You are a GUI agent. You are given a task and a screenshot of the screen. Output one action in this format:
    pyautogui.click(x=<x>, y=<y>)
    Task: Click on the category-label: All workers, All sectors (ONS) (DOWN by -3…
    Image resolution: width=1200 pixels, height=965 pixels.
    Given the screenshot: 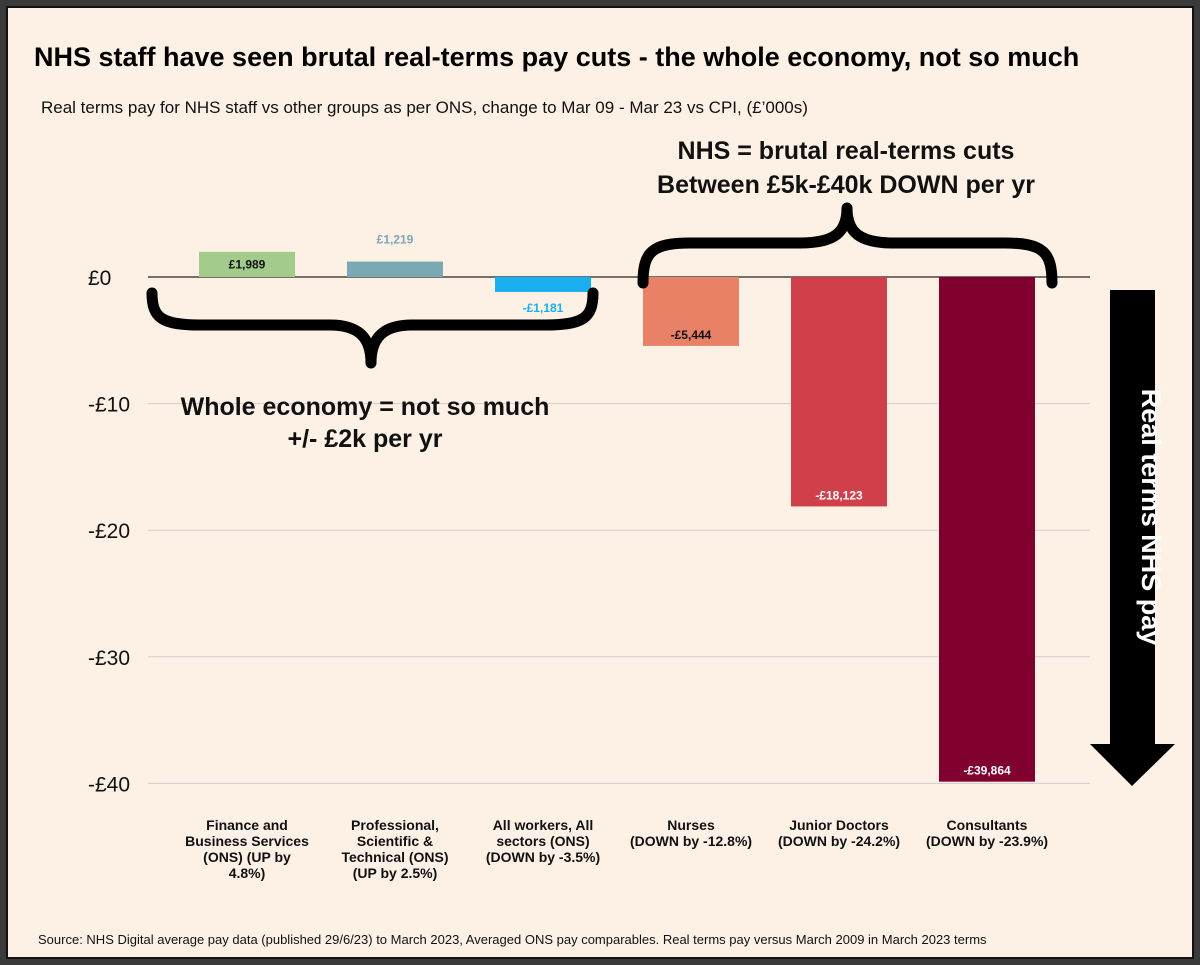 What is the action you would take?
    pyautogui.click(x=543, y=841)
    